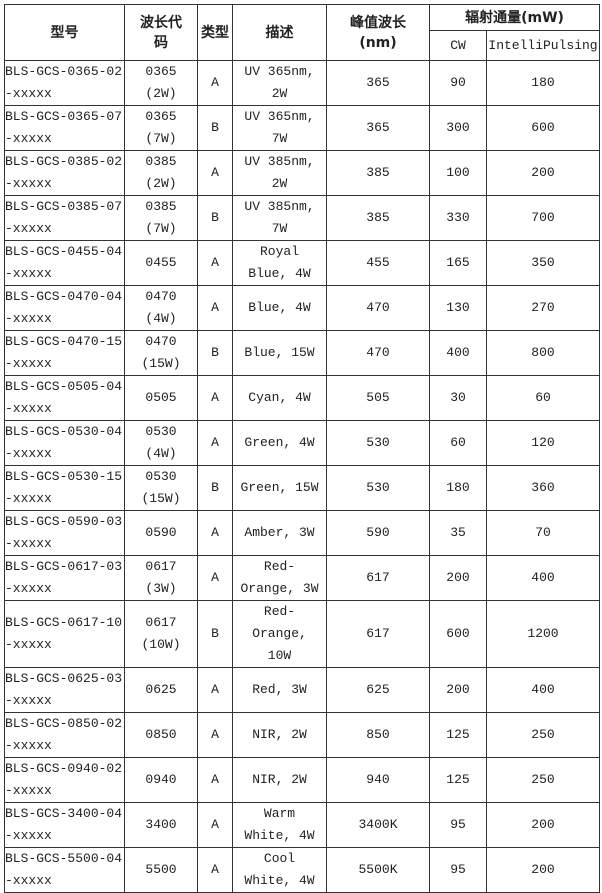 The image size is (602, 893). I want to click on cell-cw-flux: 200, so click(458, 578).